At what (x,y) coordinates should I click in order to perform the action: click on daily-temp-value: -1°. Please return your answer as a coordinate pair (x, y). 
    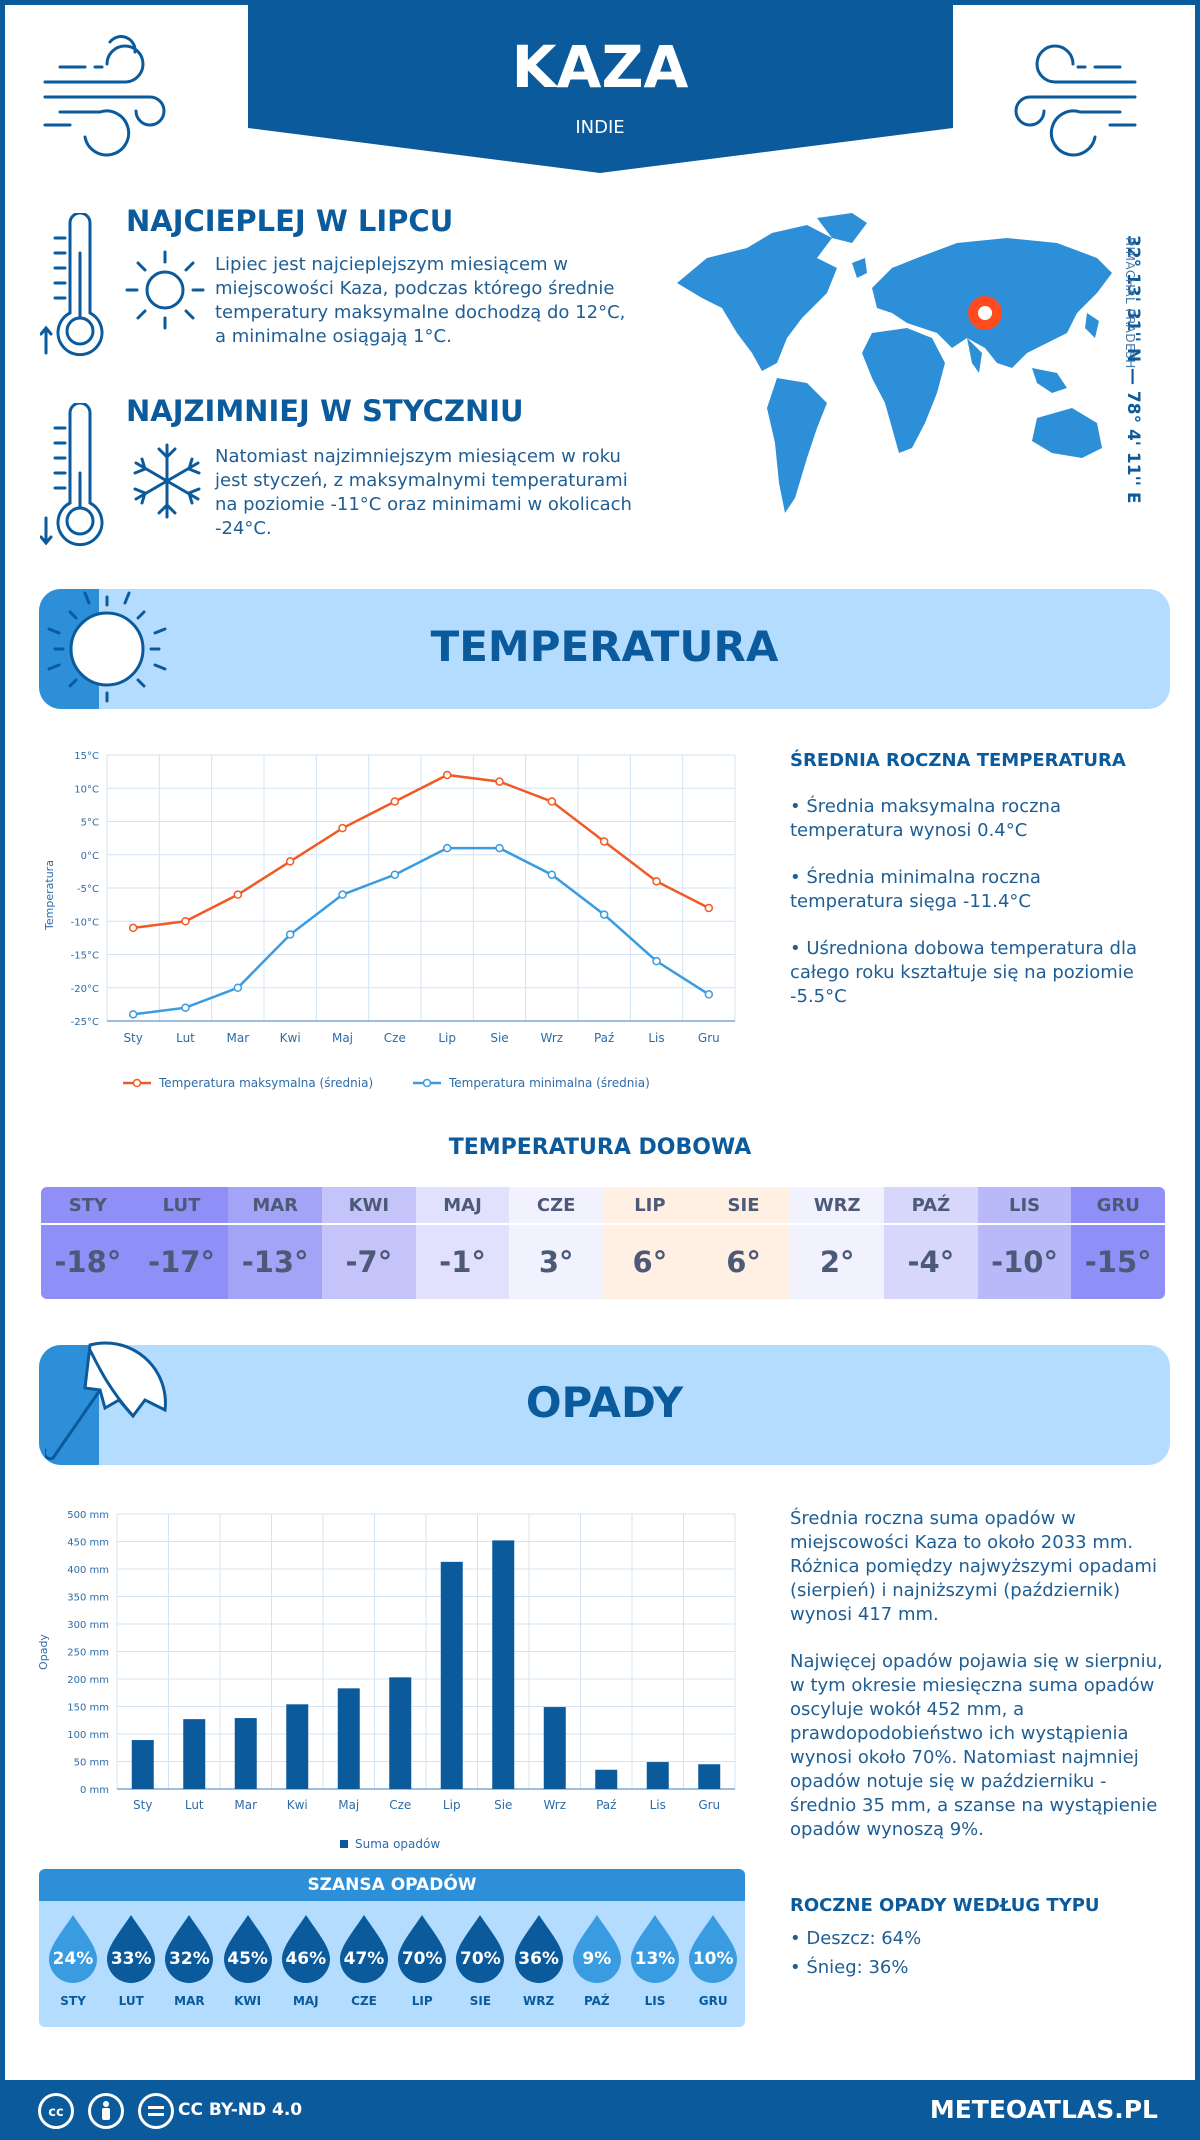
    Looking at the image, I should click on (462, 1262).